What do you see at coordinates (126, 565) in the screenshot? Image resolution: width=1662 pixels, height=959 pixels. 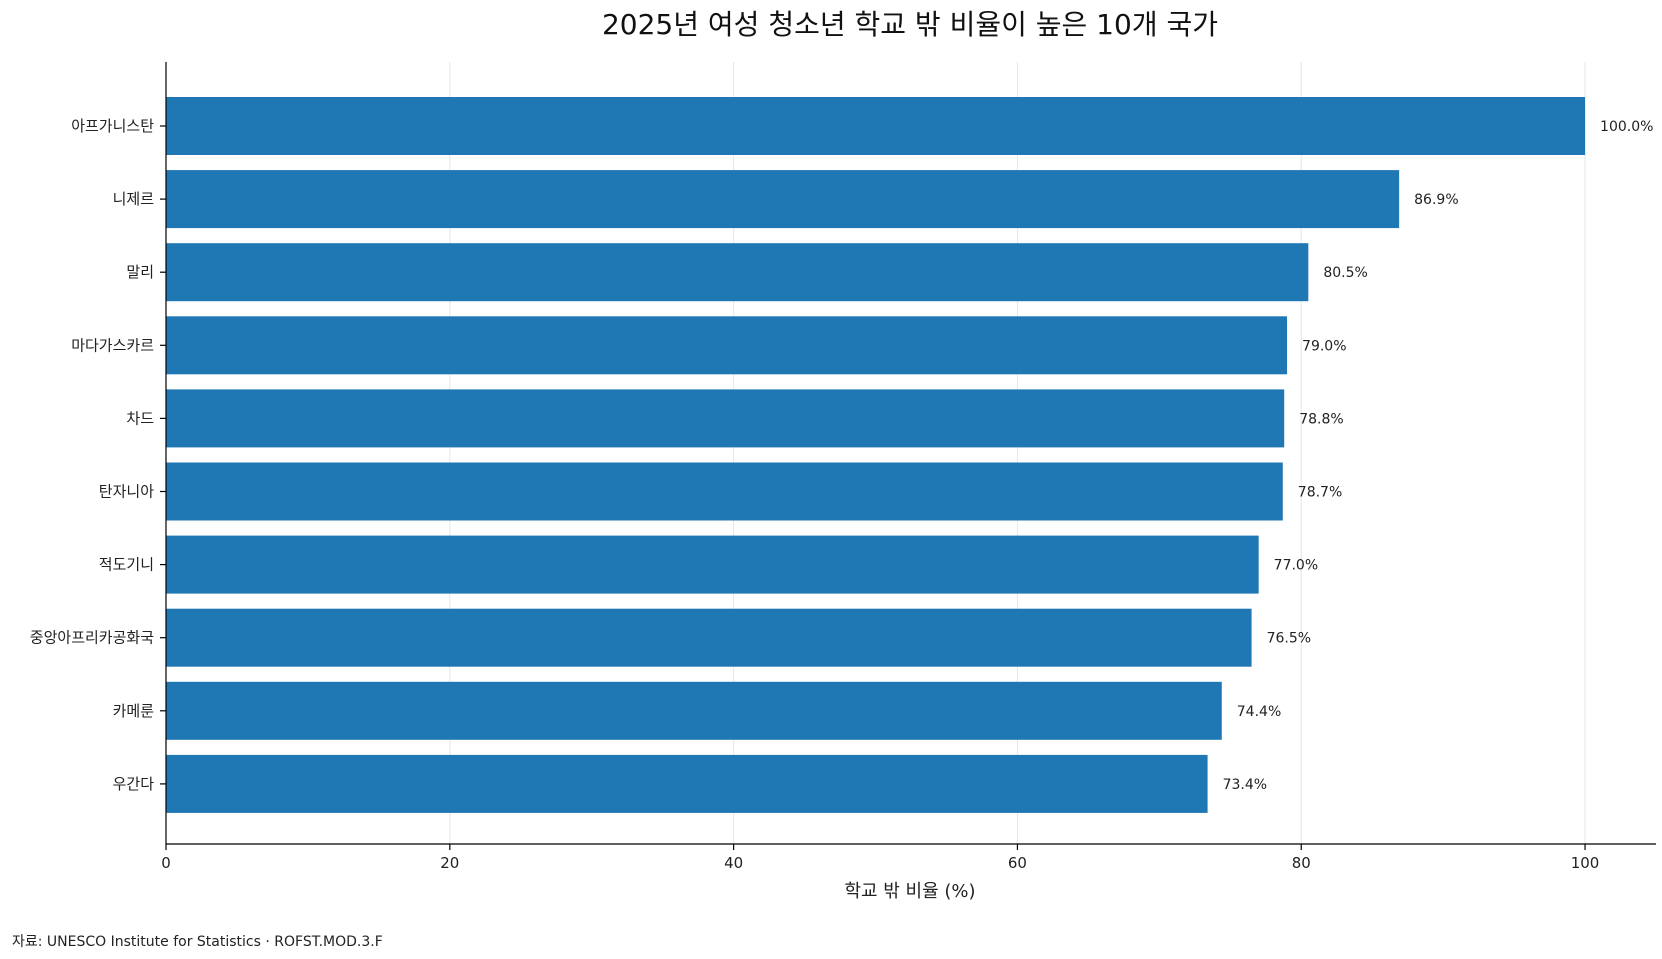 I see `category-label: 적도기니` at bounding box center [126, 565].